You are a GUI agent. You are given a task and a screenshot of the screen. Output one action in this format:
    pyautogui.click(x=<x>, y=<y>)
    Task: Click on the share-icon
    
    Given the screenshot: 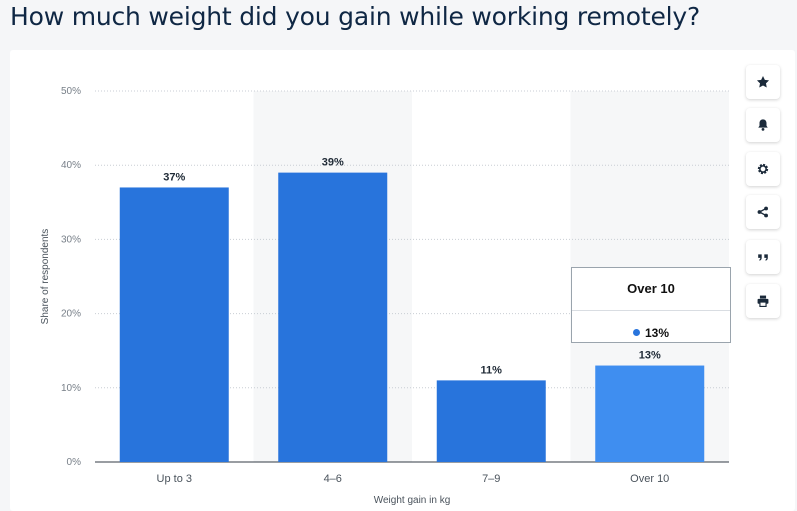 What is the action you would take?
    pyautogui.click(x=762, y=212)
    